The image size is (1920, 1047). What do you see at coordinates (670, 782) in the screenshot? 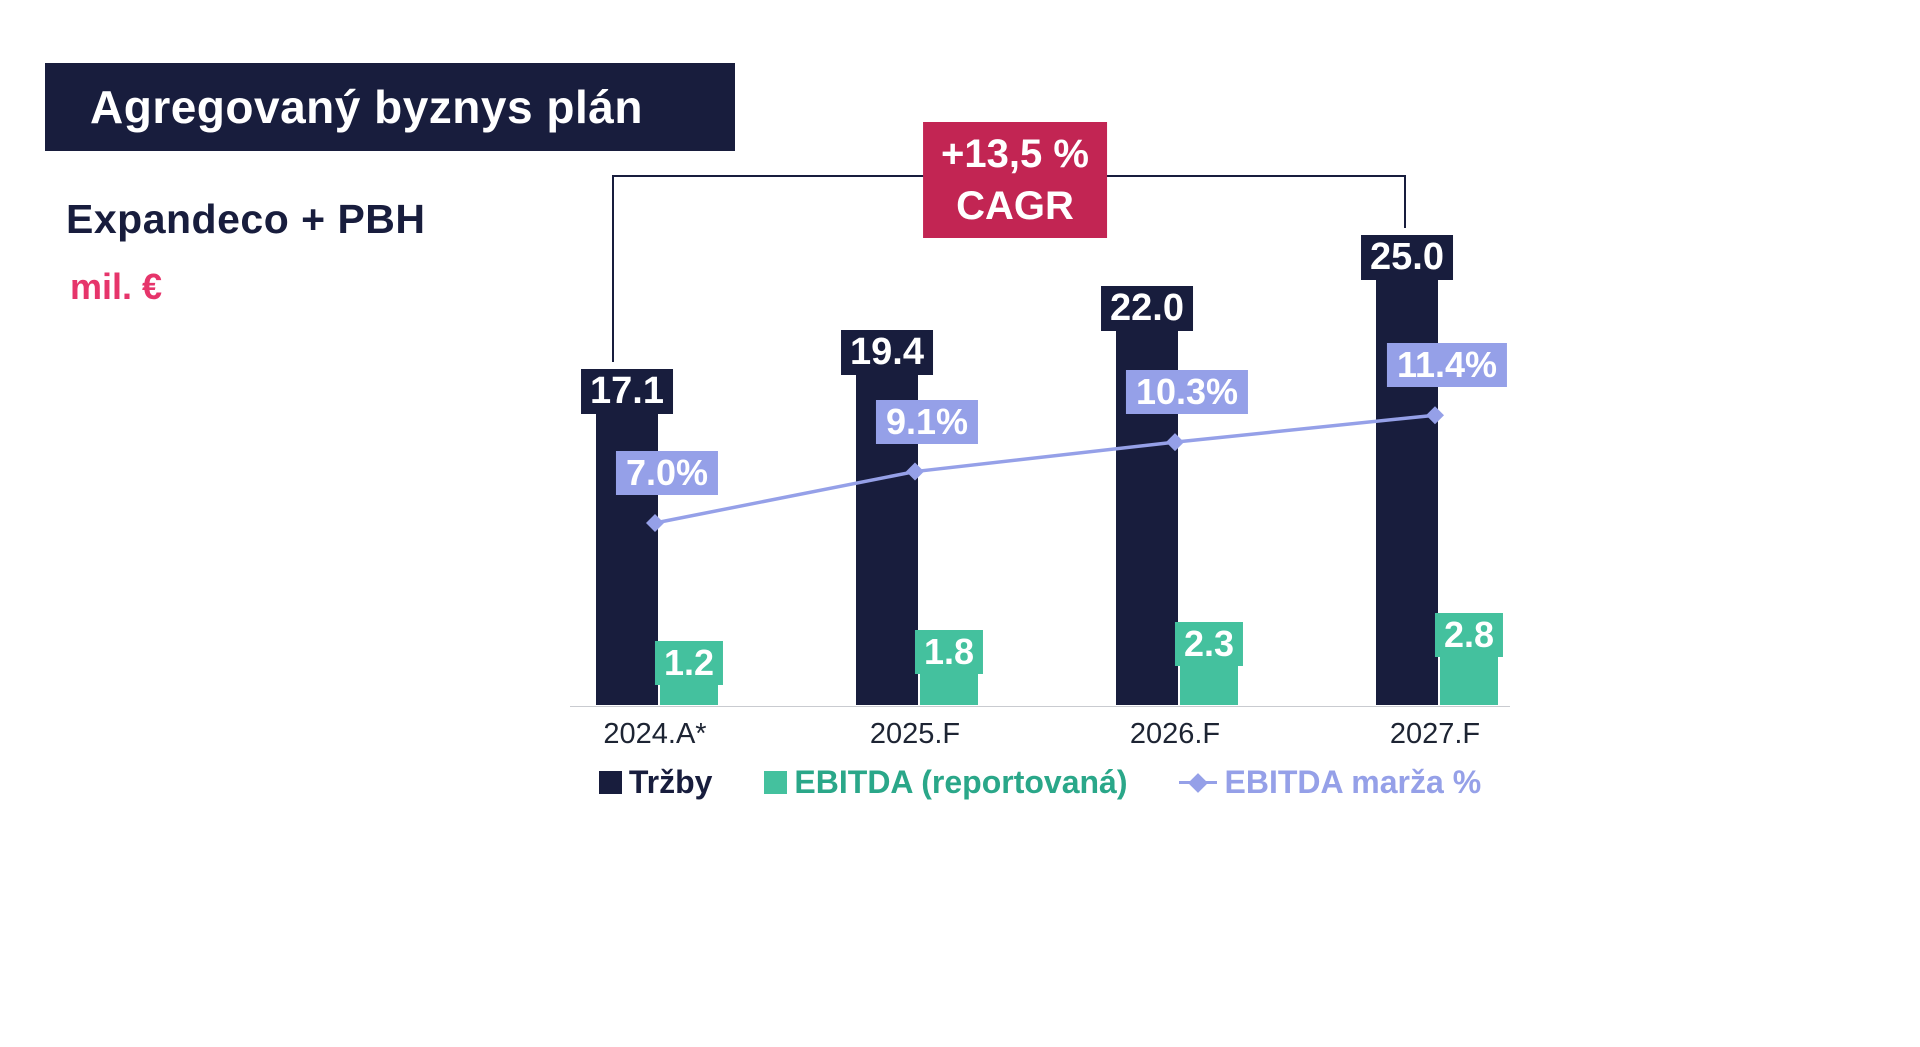
I see `legend-label: Tržby` at bounding box center [670, 782].